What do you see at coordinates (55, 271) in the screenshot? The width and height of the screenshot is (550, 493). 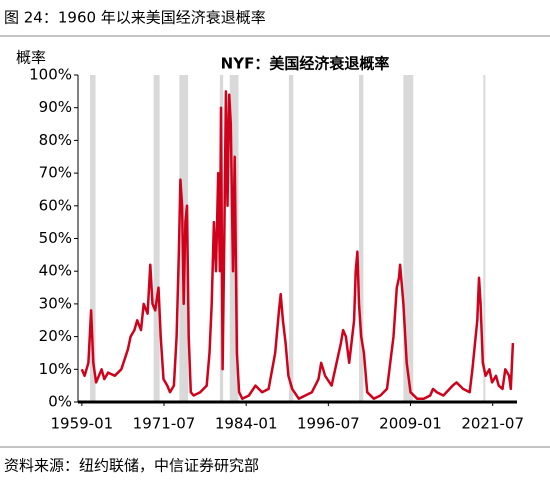 I see `y-tick-label: 40%` at bounding box center [55, 271].